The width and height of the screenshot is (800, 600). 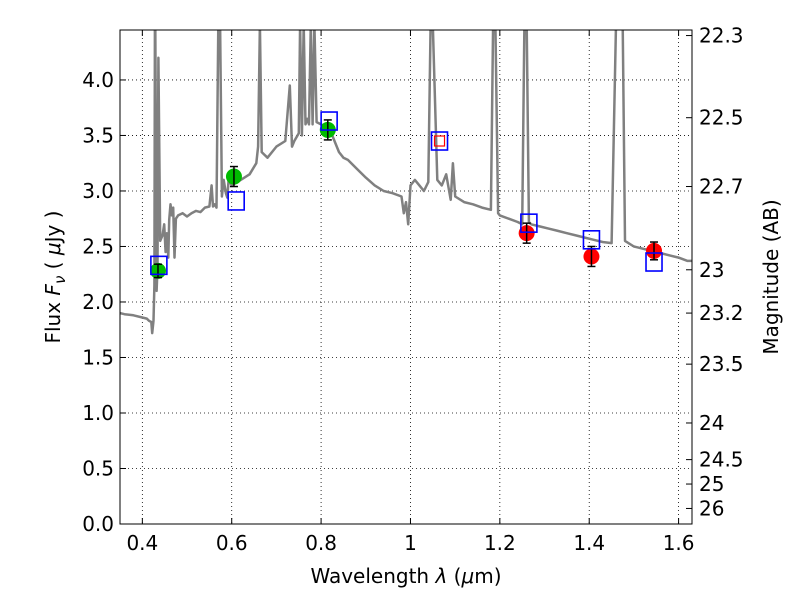 I want to click on y-tick-label: 2.5, so click(x=98, y=246).